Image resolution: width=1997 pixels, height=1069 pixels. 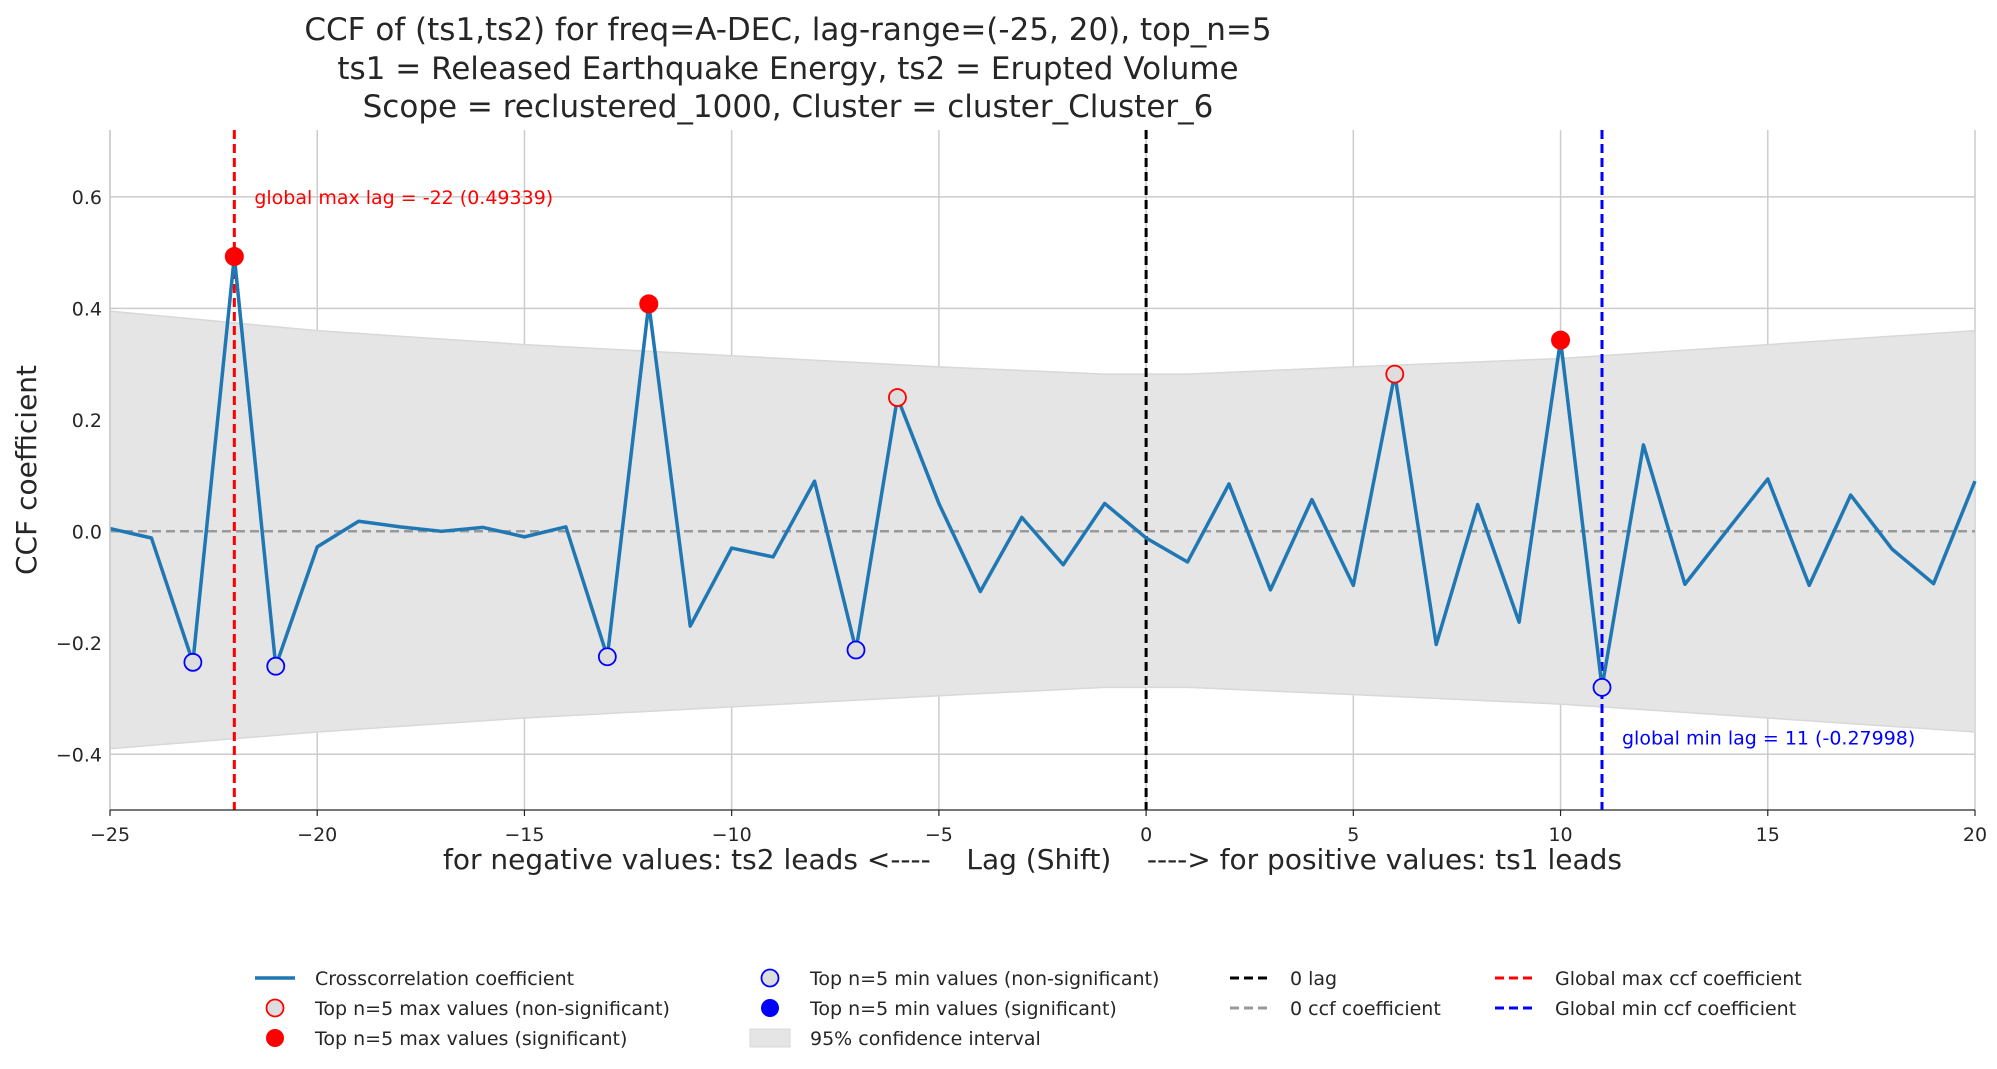 I want to click on legend-label: Top n=5 max values (non-significant), so click(x=492, y=1009).